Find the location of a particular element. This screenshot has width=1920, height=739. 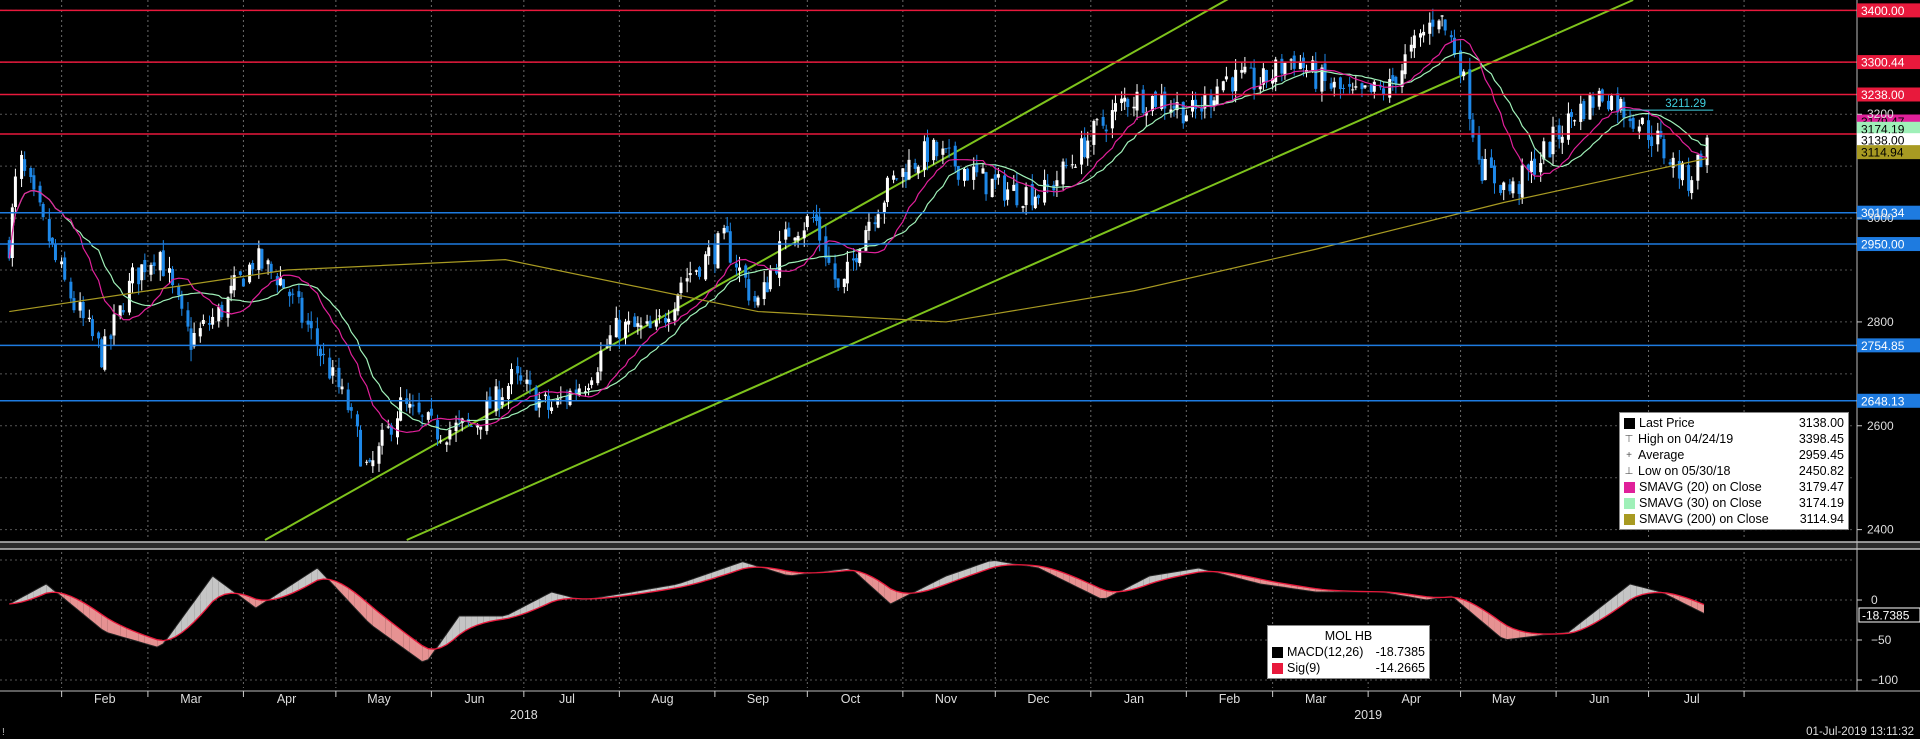

legend-row: + Average 2959.45 is located at coordinates (1734, 455).